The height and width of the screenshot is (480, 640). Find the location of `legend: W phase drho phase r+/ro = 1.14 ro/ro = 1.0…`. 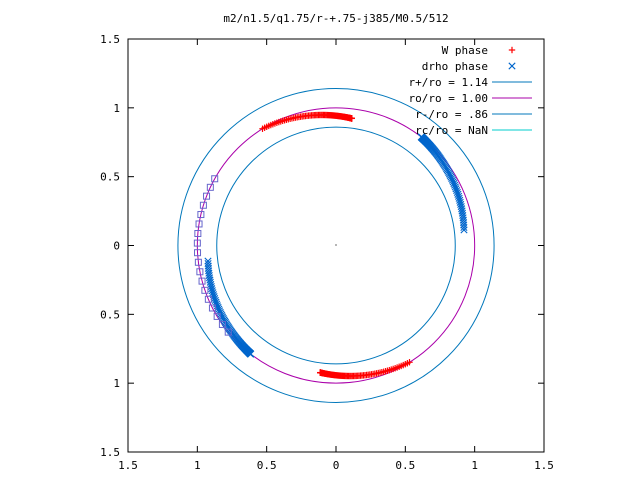

legend: W phase drho phase r+/ro = 1.14 ro/ro = 1.0… is located at coordinates (470, 90).